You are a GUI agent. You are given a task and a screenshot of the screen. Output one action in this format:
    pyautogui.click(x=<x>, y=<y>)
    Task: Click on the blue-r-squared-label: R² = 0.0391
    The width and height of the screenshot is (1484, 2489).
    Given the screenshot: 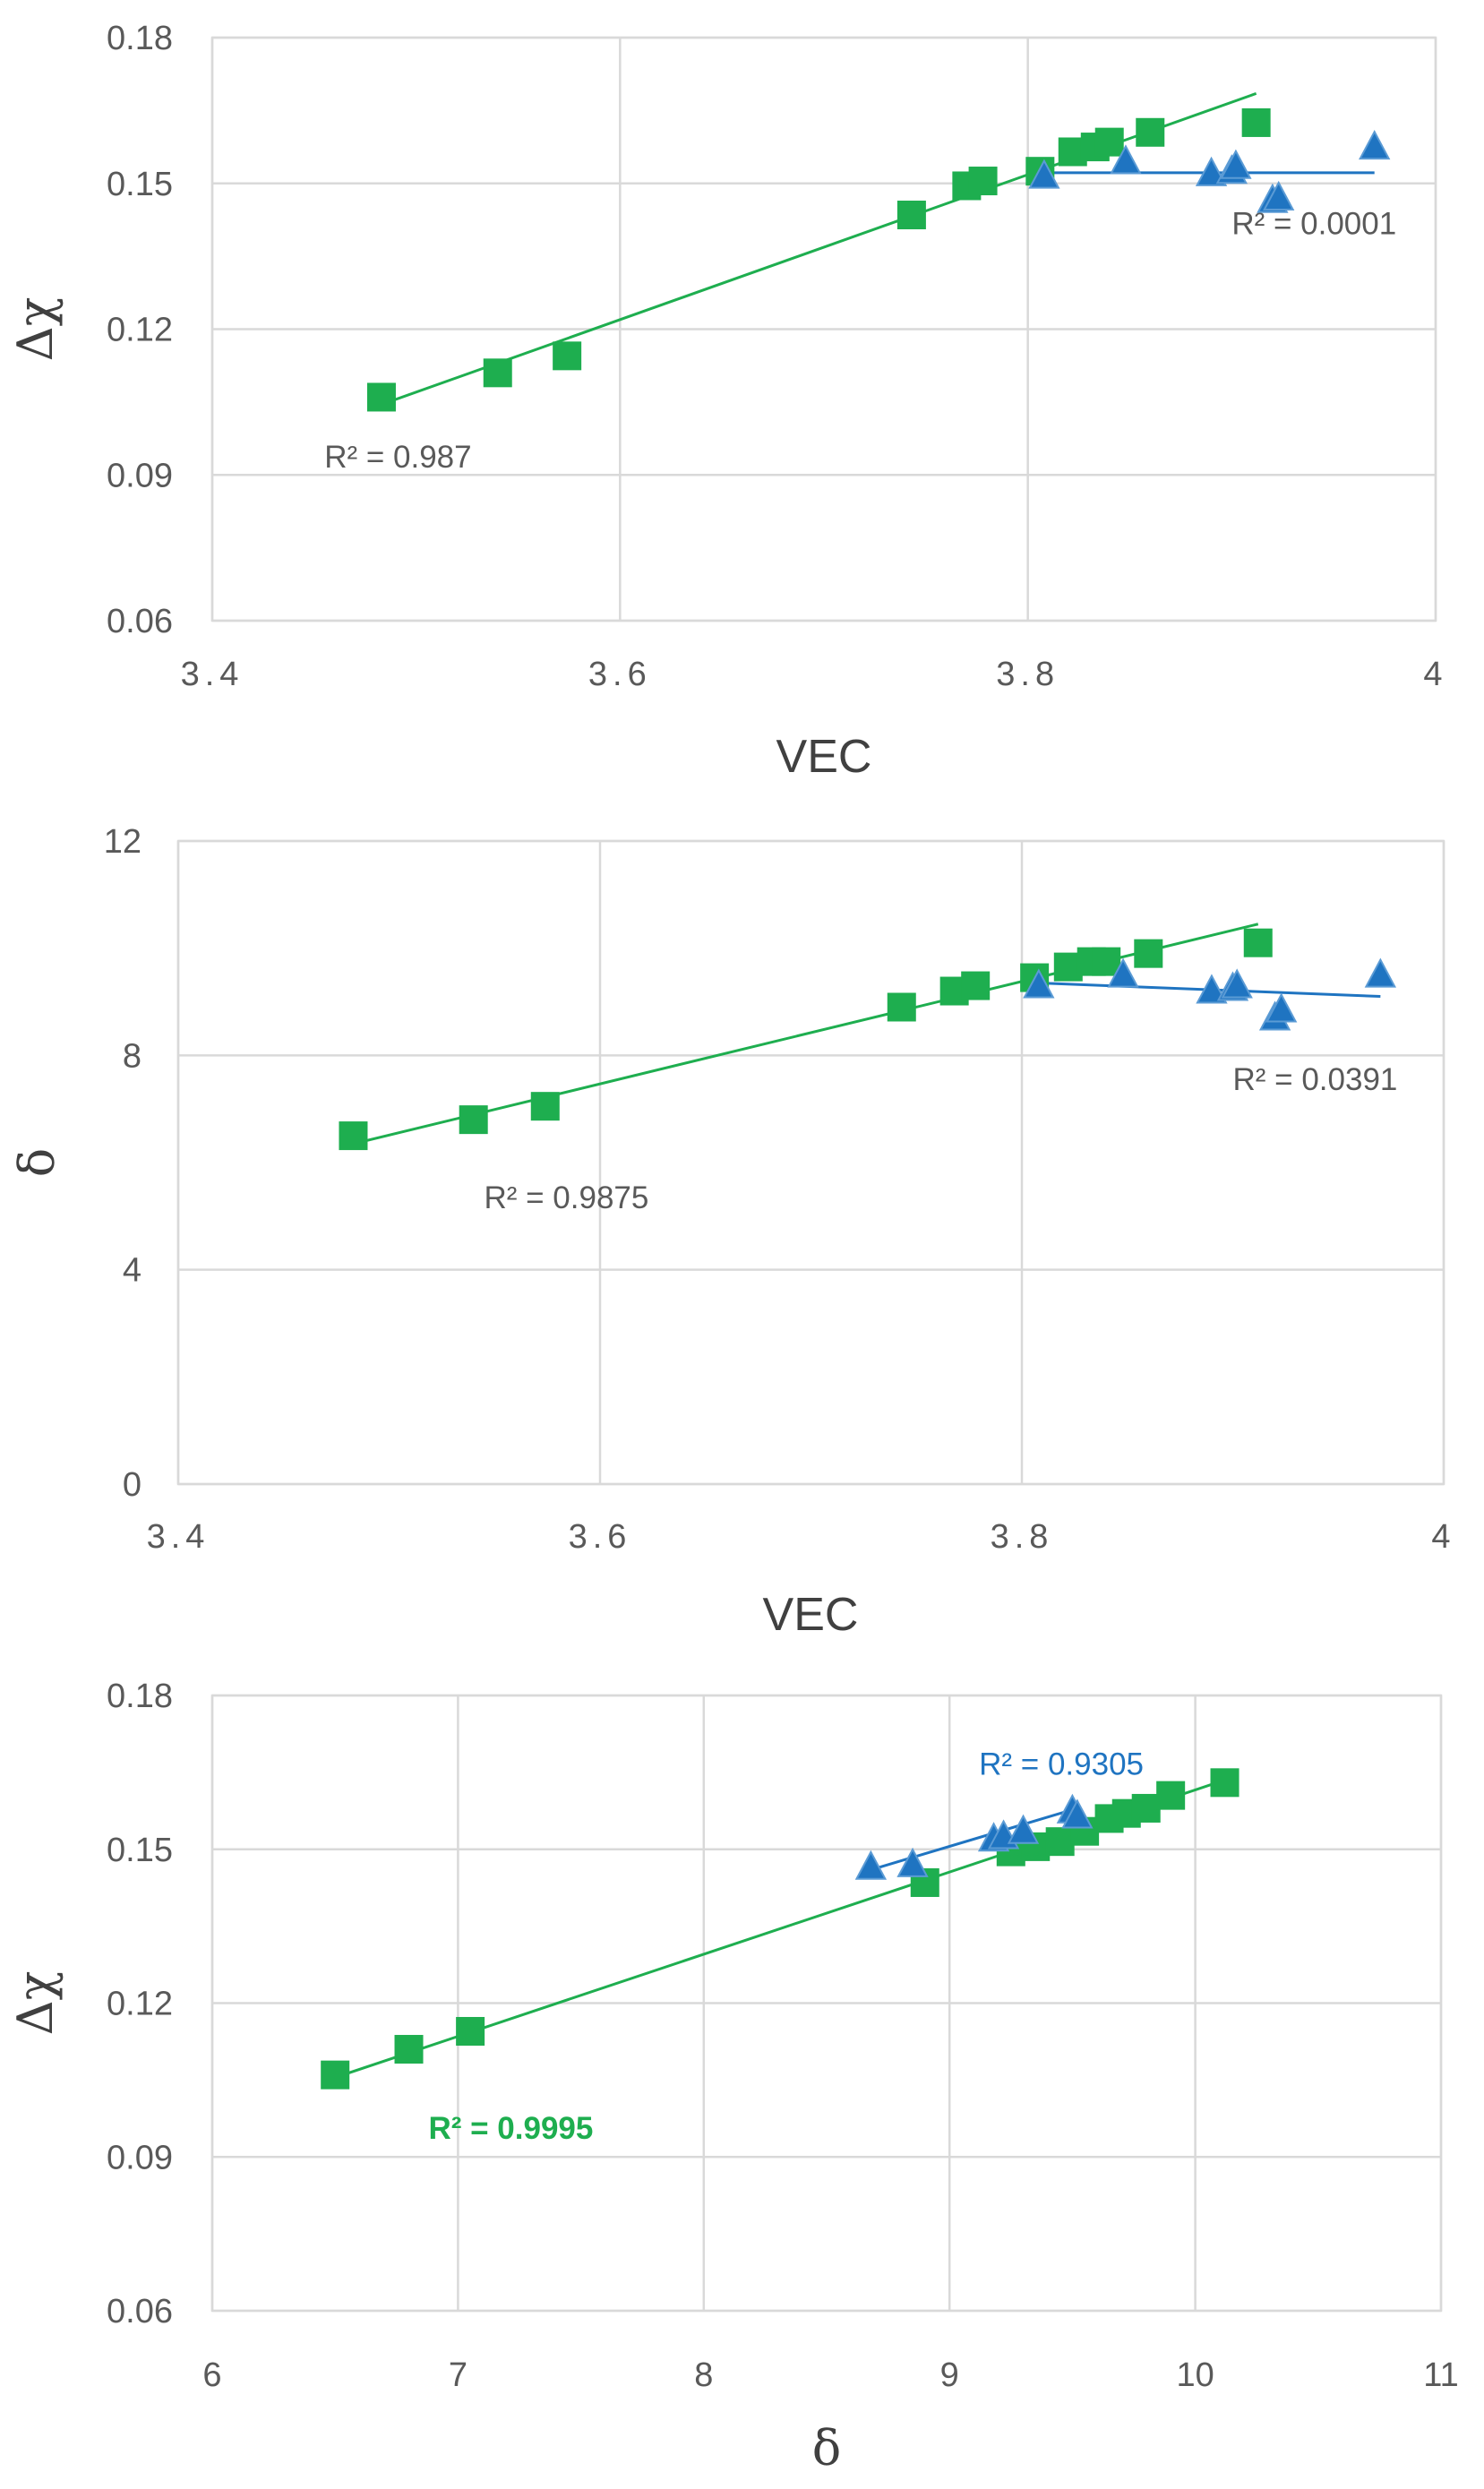 What is the action you would take?
    pyautogui.click(x=1315, y=1079)
    